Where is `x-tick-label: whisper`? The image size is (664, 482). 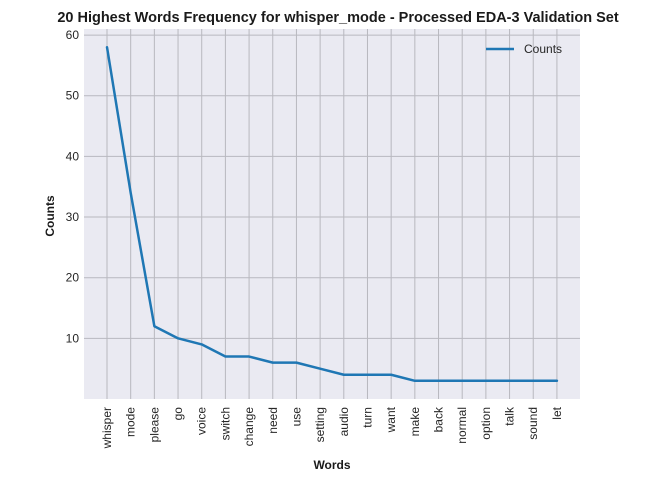 x-tick-label: whisper is located at coordinates (107, 428).